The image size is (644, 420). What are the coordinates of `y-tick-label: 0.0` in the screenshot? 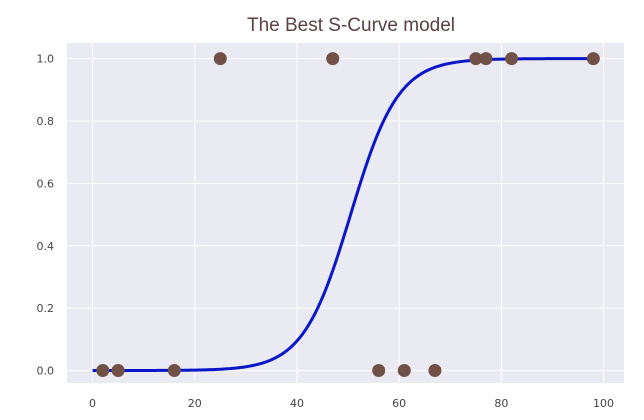 It's located at (46, 371).